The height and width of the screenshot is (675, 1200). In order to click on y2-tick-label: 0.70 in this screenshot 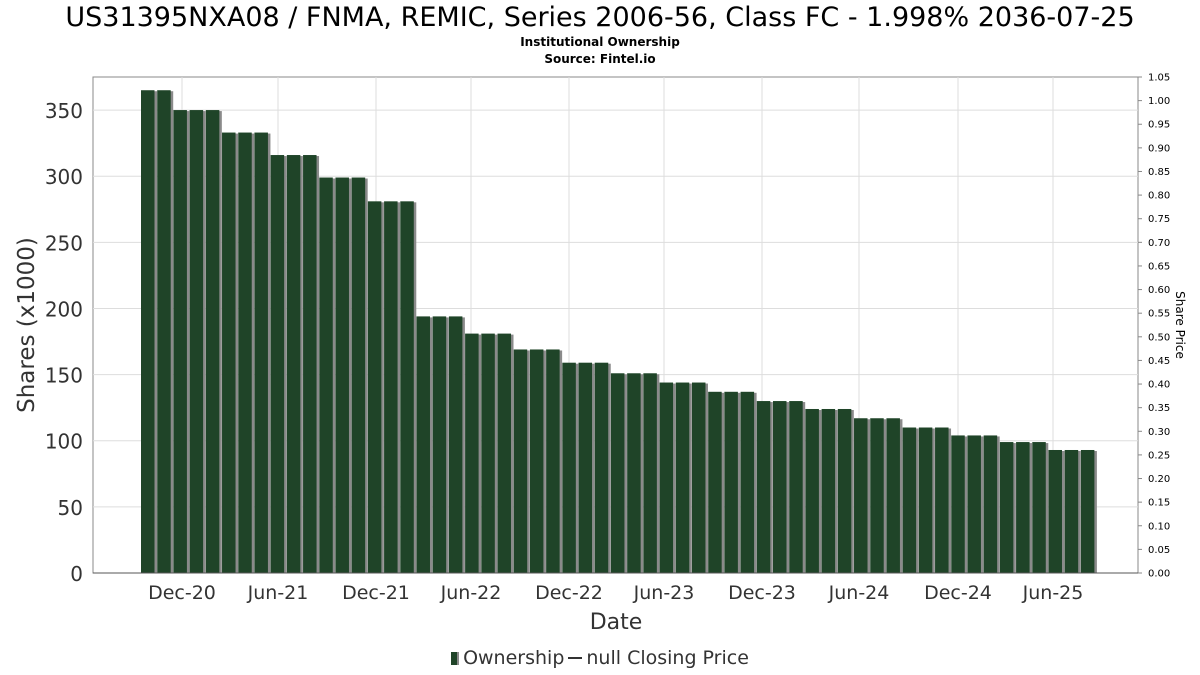, I will do `click(1159, 243)`.